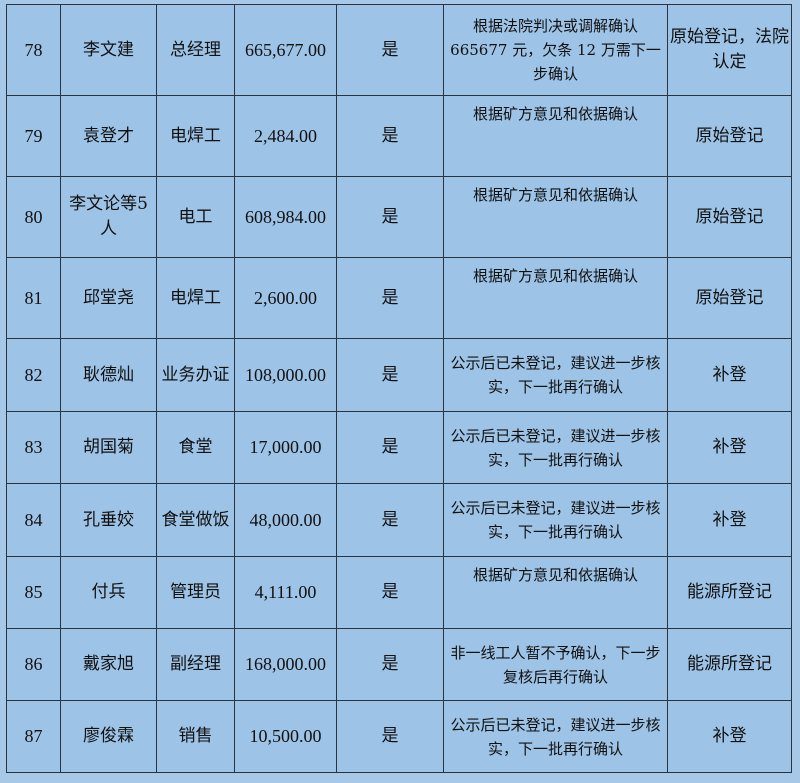 This screenshot has height=783, width=800. I want to click on cell-no: 82, so click(33, 375).